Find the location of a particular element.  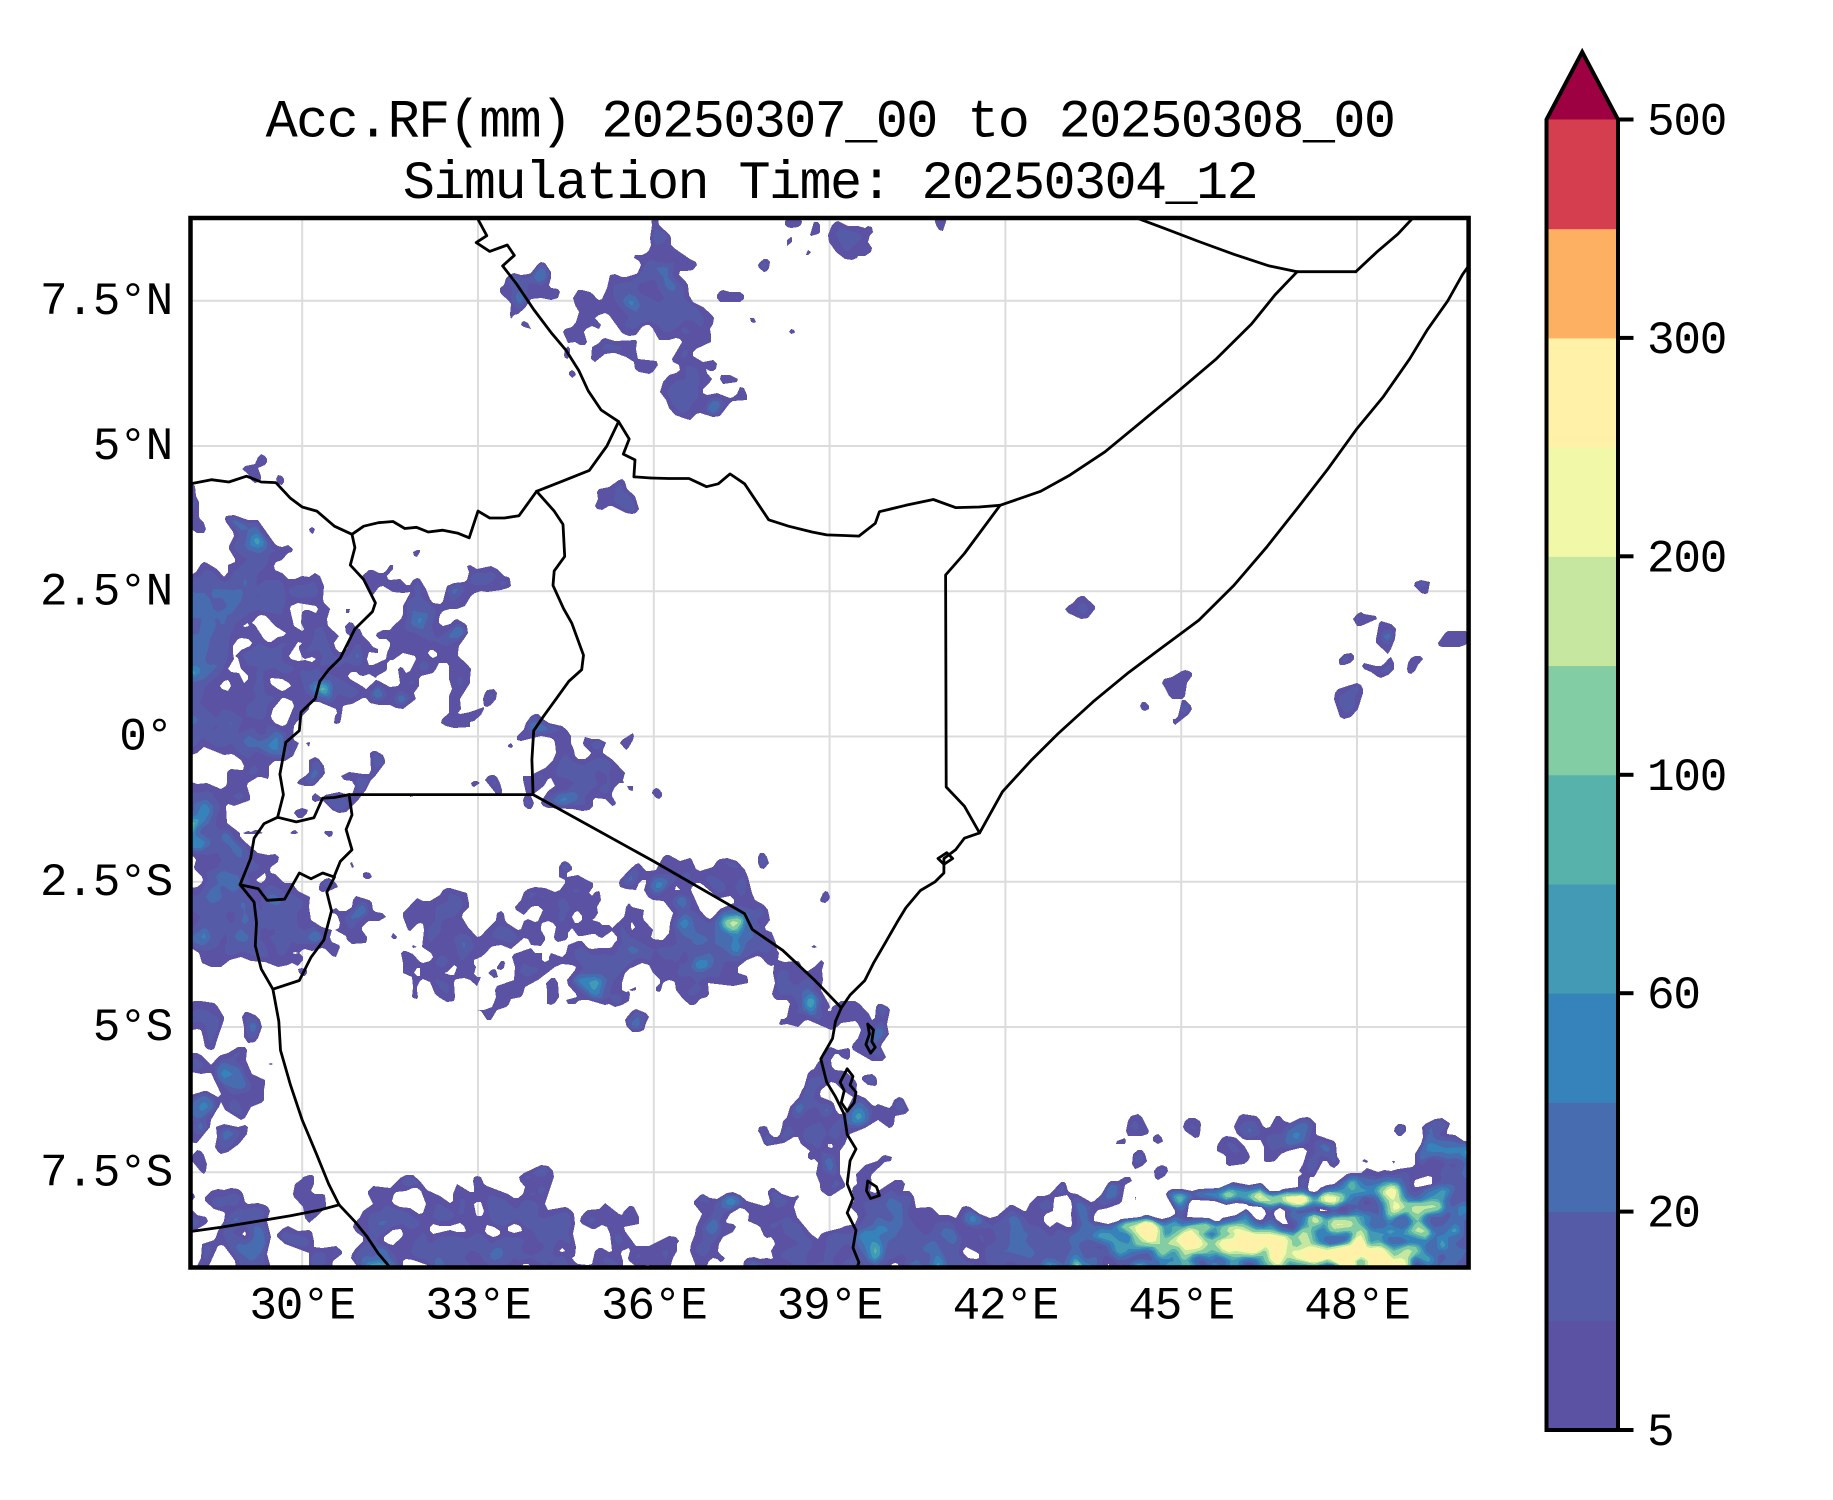

svg-text: 200 is located at coordinates (1686, 559).